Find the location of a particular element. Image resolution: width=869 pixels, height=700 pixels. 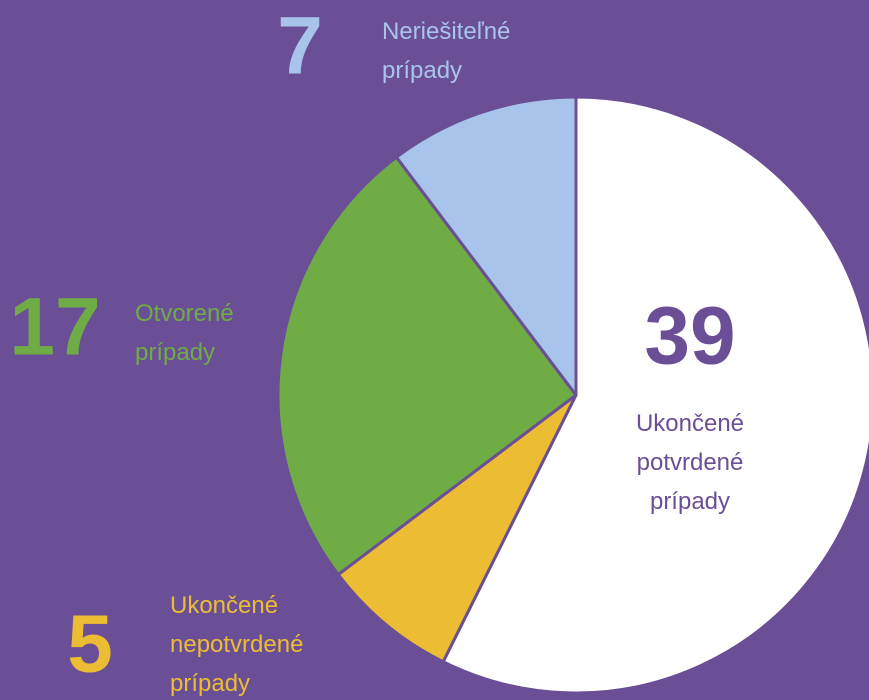

category-label: Otvorené prípady is located at coordinates (184, 333).